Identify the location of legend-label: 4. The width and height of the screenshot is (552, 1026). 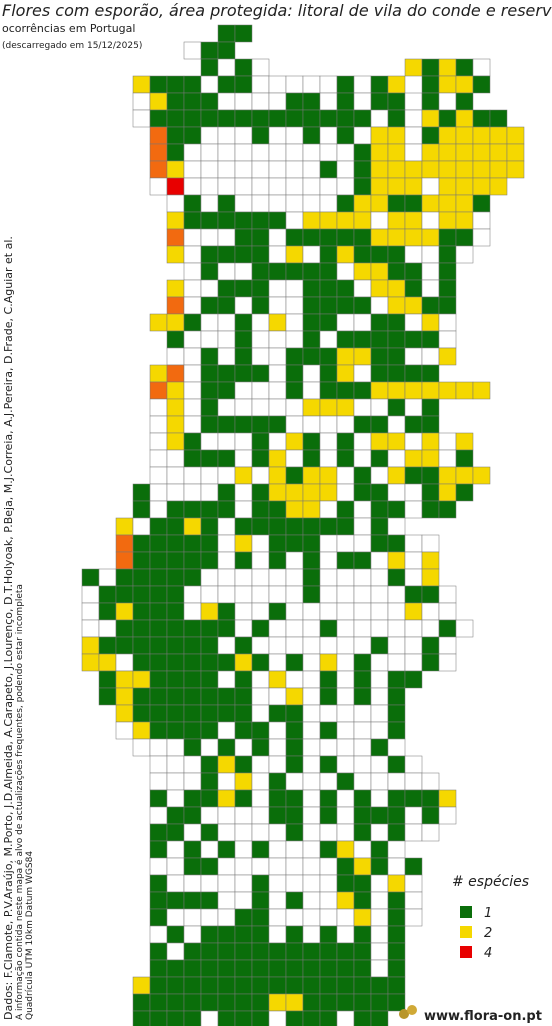
(488, 953).